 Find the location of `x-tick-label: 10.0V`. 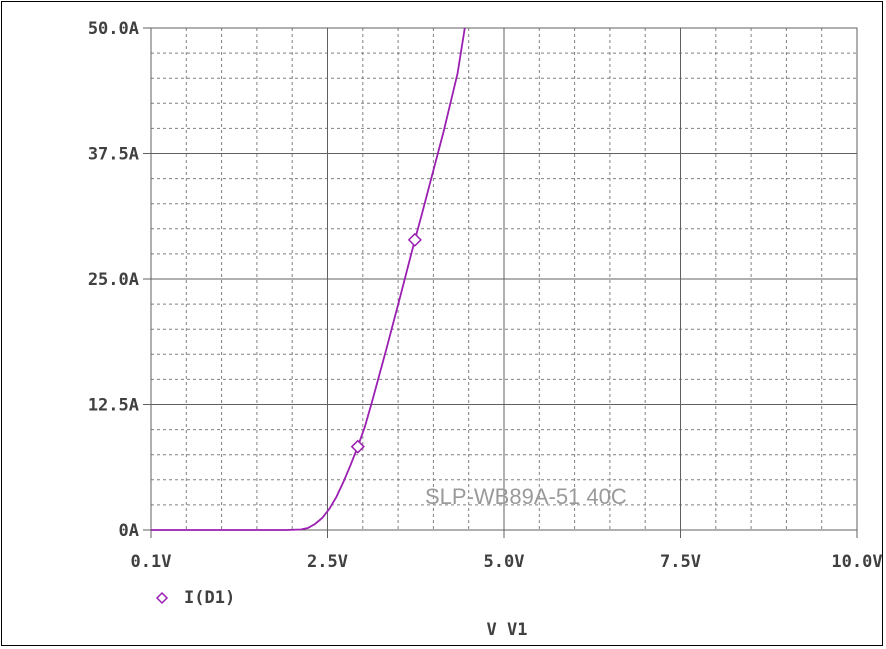

x-tick-label: 10.0V is located at coordinates (856, 562).